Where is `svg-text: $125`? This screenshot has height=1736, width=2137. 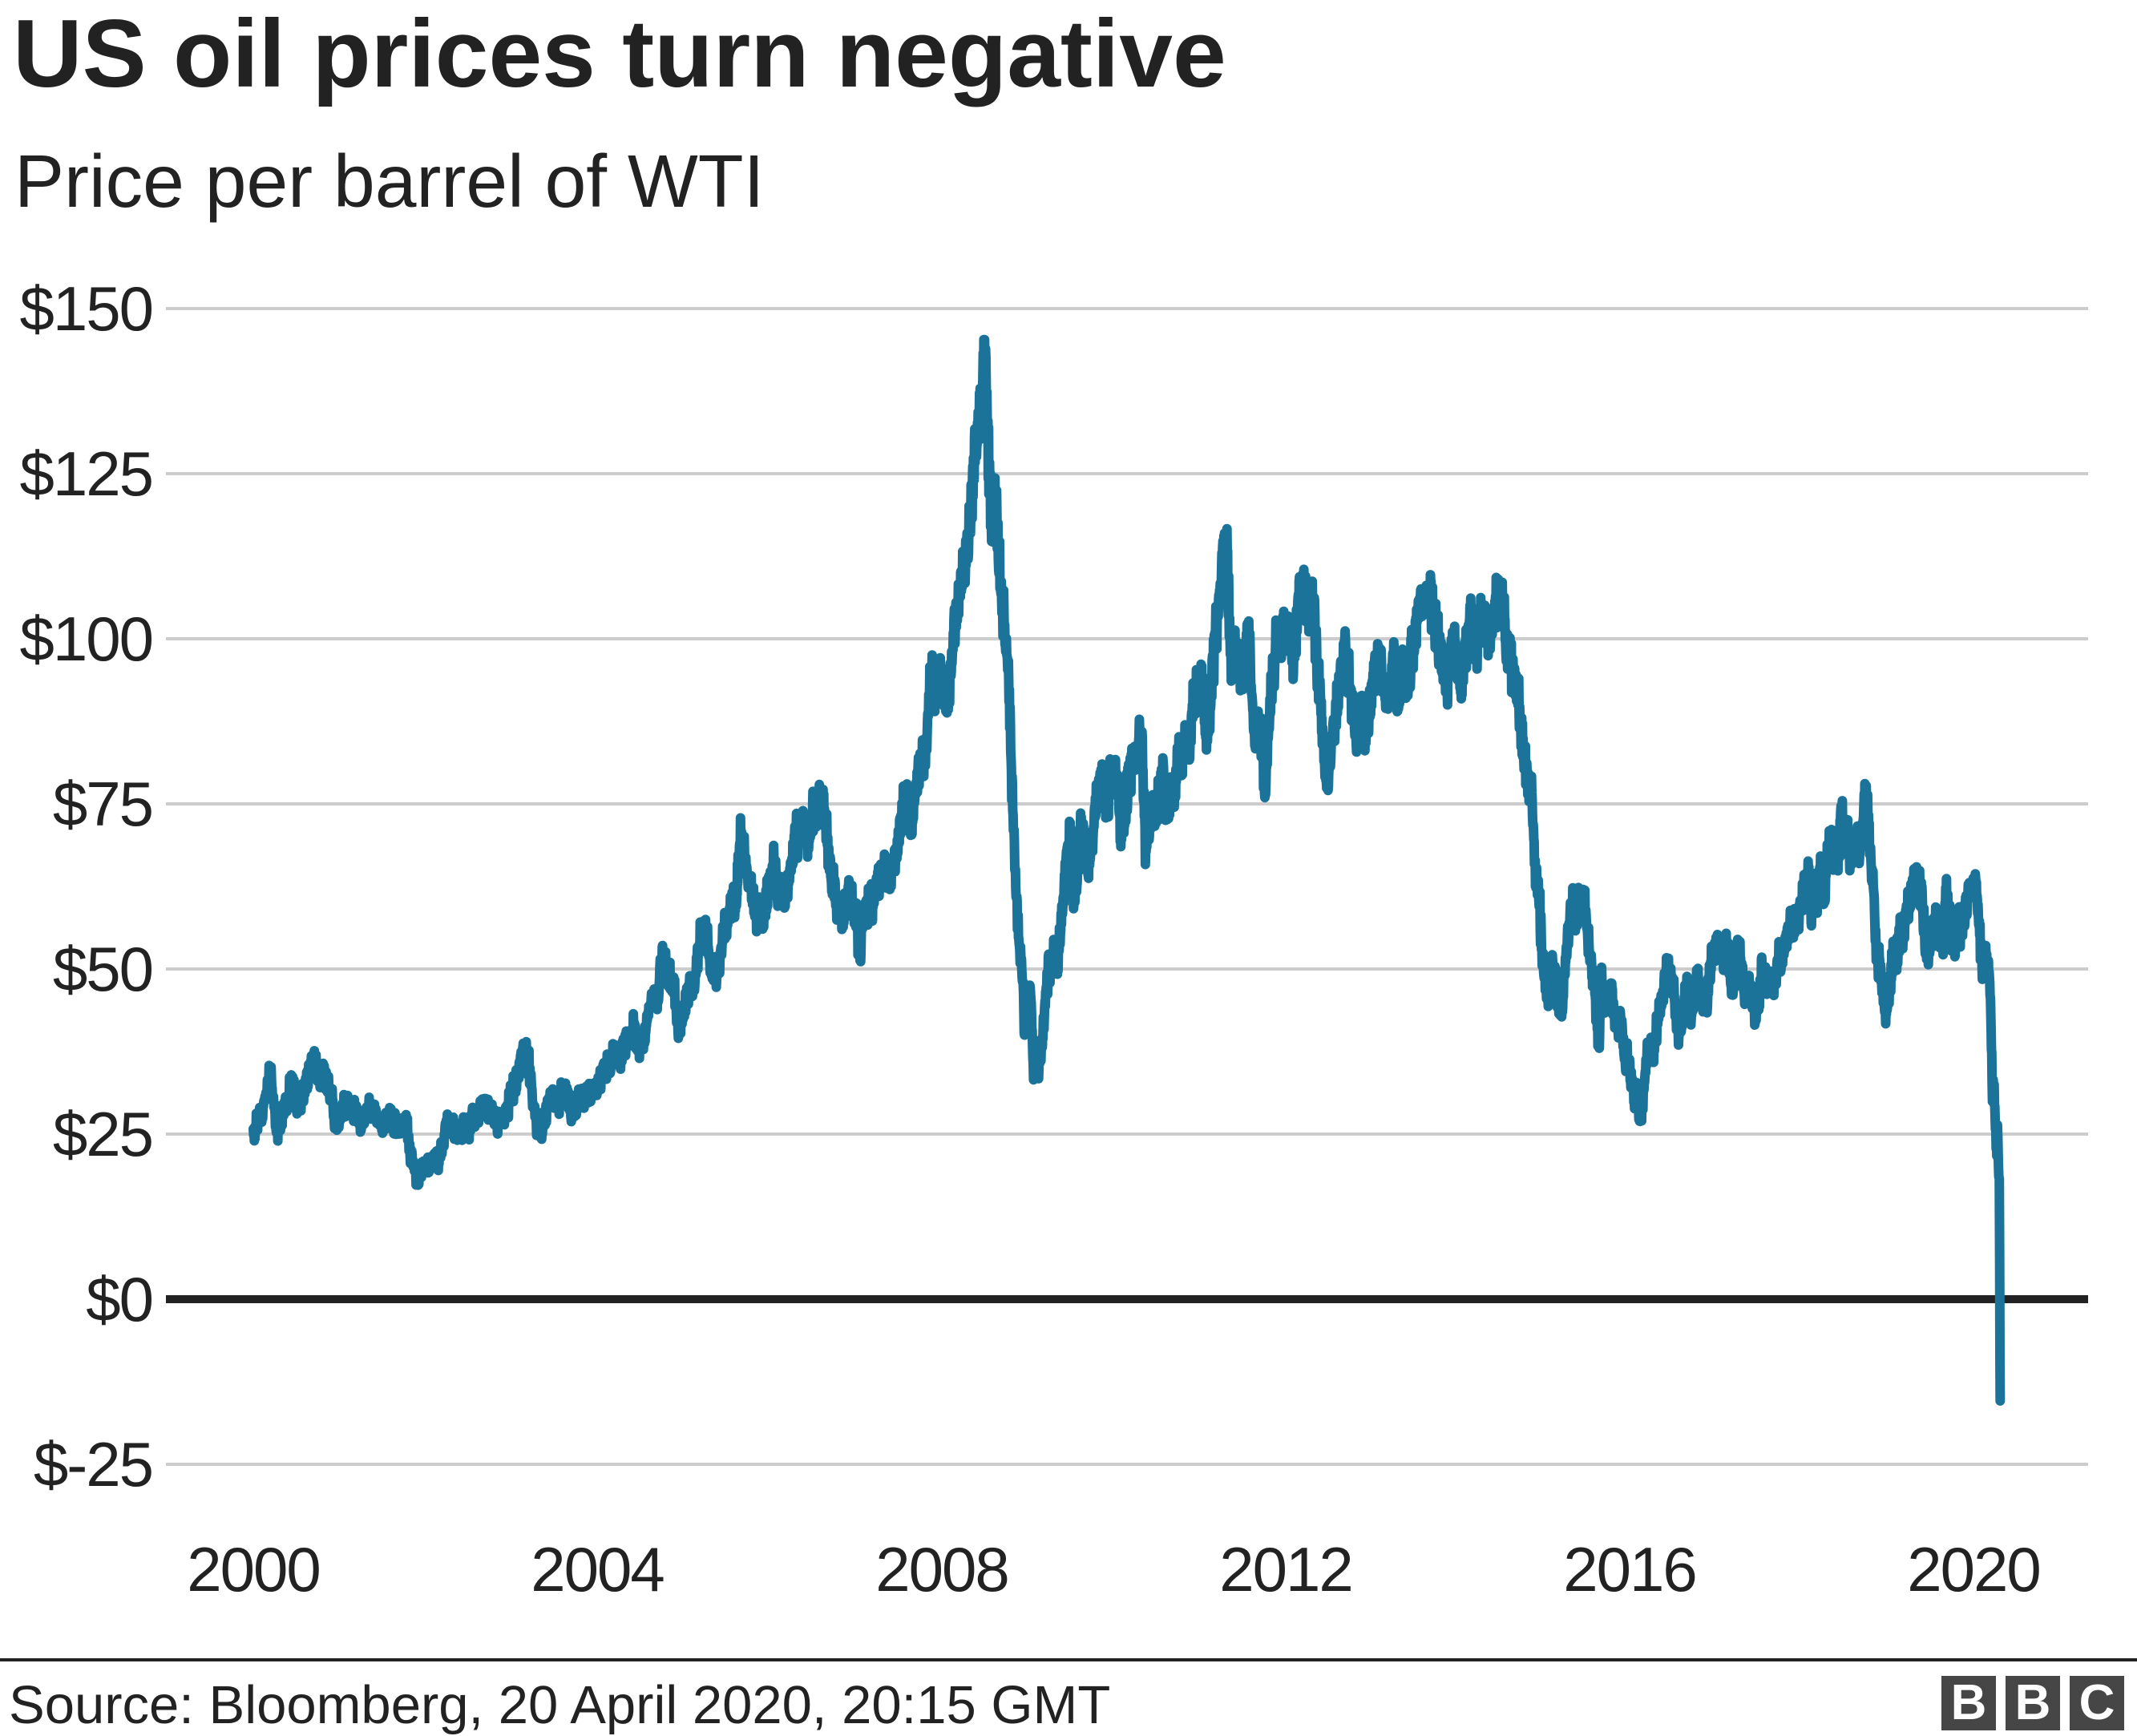 svg-text: $125 is located at coordinates (85, 474).